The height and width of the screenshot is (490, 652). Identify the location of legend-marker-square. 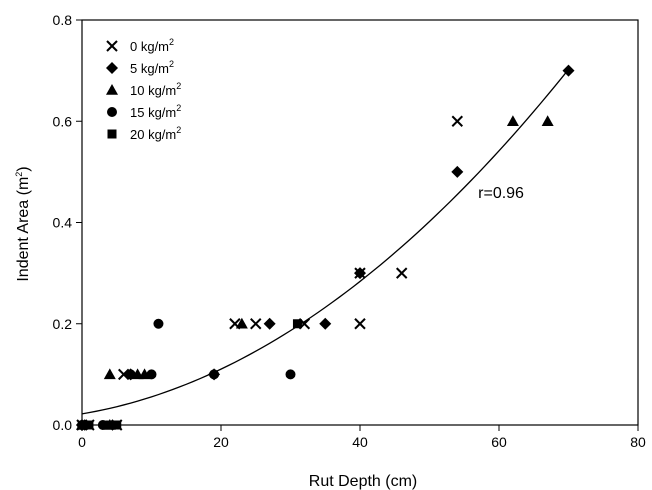
(112, 134).